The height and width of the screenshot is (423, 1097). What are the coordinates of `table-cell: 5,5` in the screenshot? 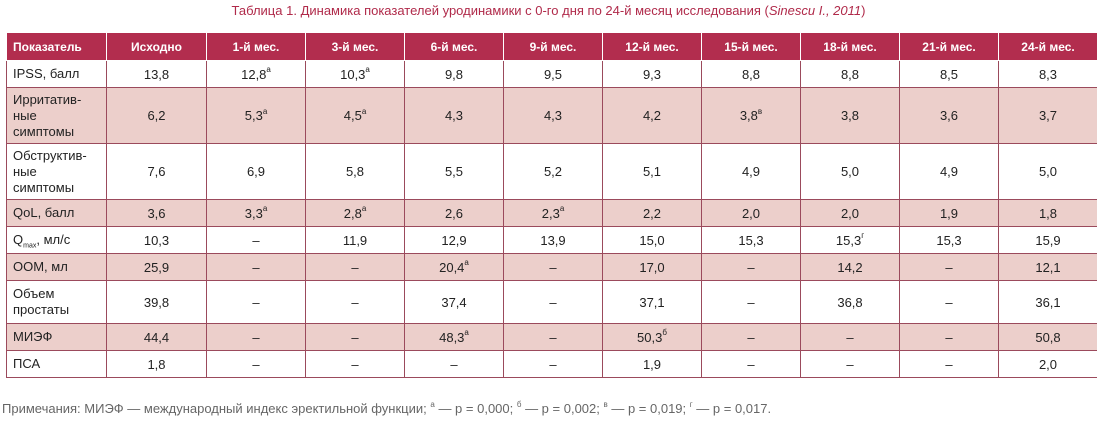 It's located at (454, 171).